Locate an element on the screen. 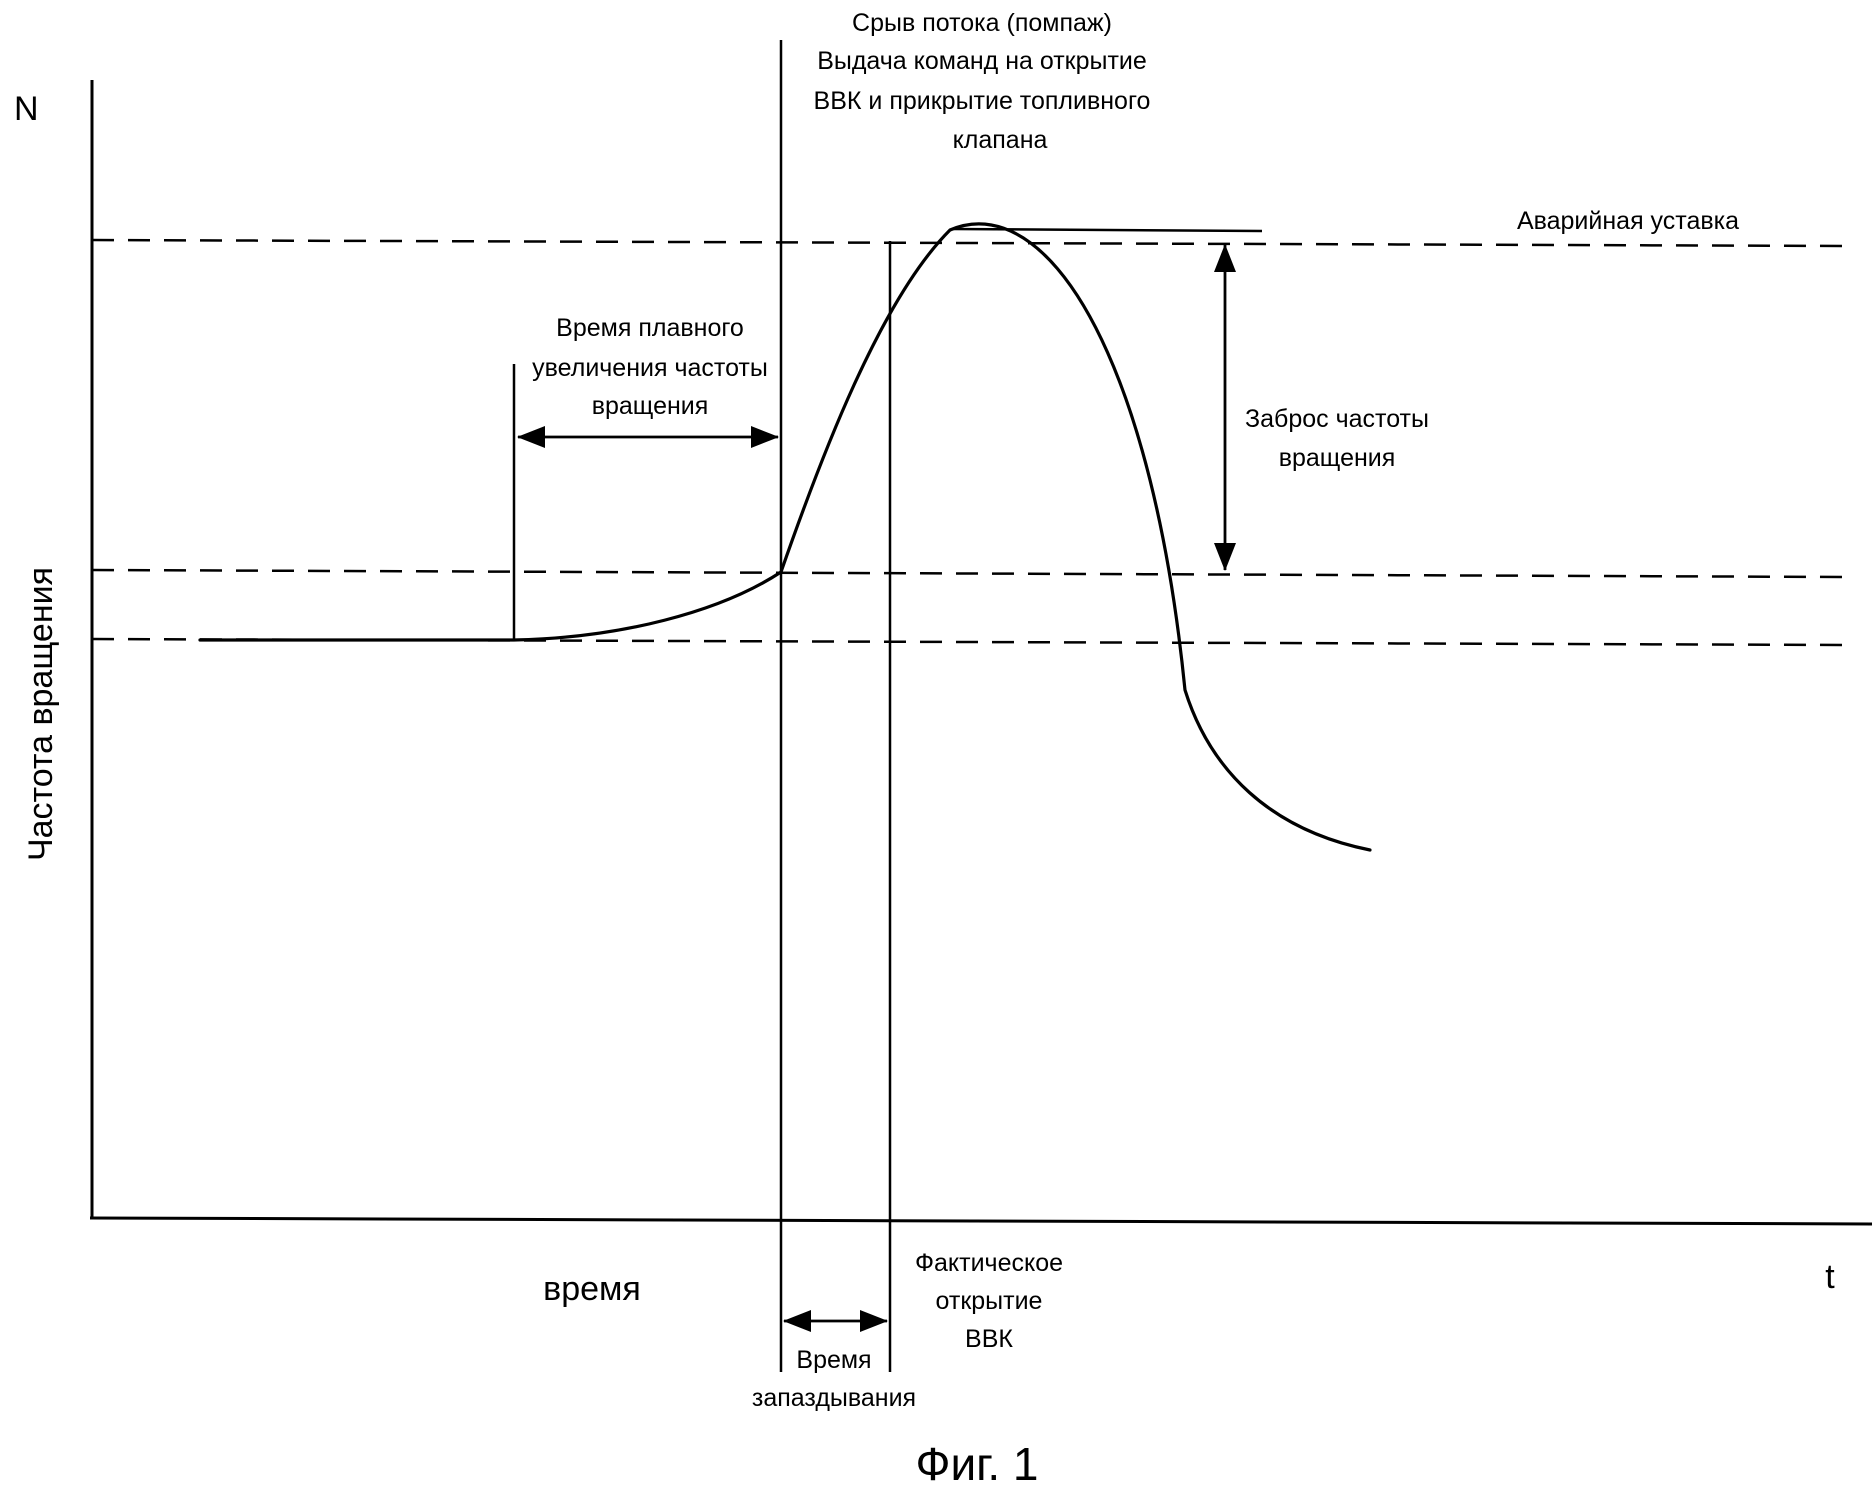 This screenshot has height=1492, width=1875. actual-opening-line2: открытие is located at coordinates (989, 1301).